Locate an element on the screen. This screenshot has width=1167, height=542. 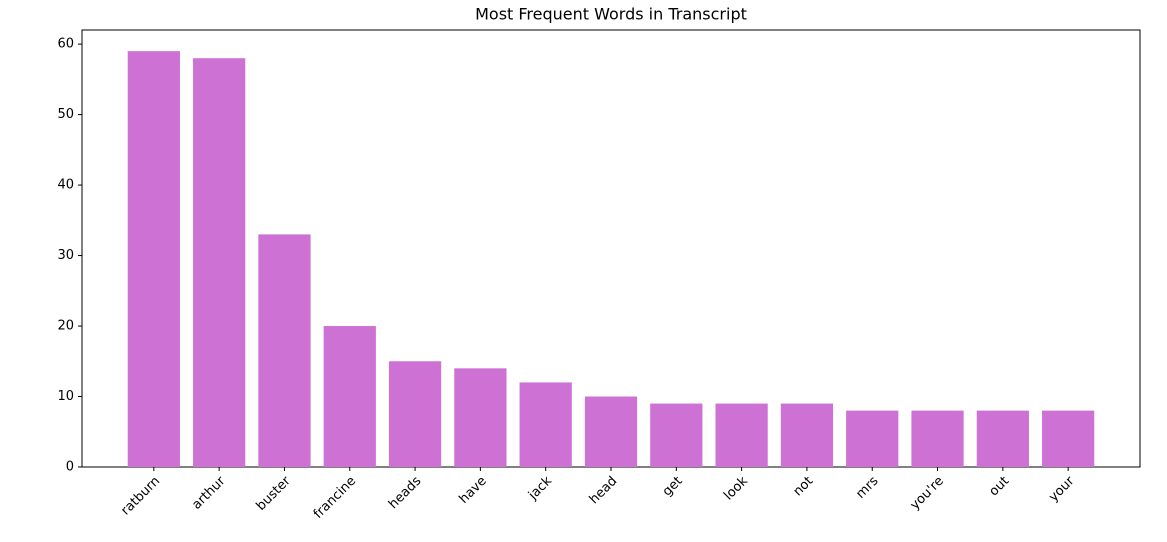
x-tick-label: ratburn is located at coordinates (140, 496).